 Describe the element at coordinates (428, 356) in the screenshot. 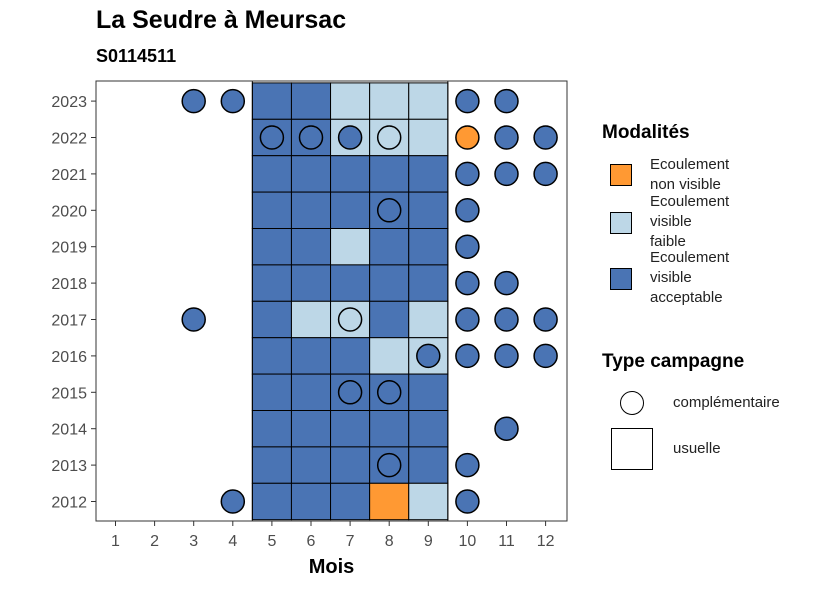

I see `point-2016-m9` at that location.